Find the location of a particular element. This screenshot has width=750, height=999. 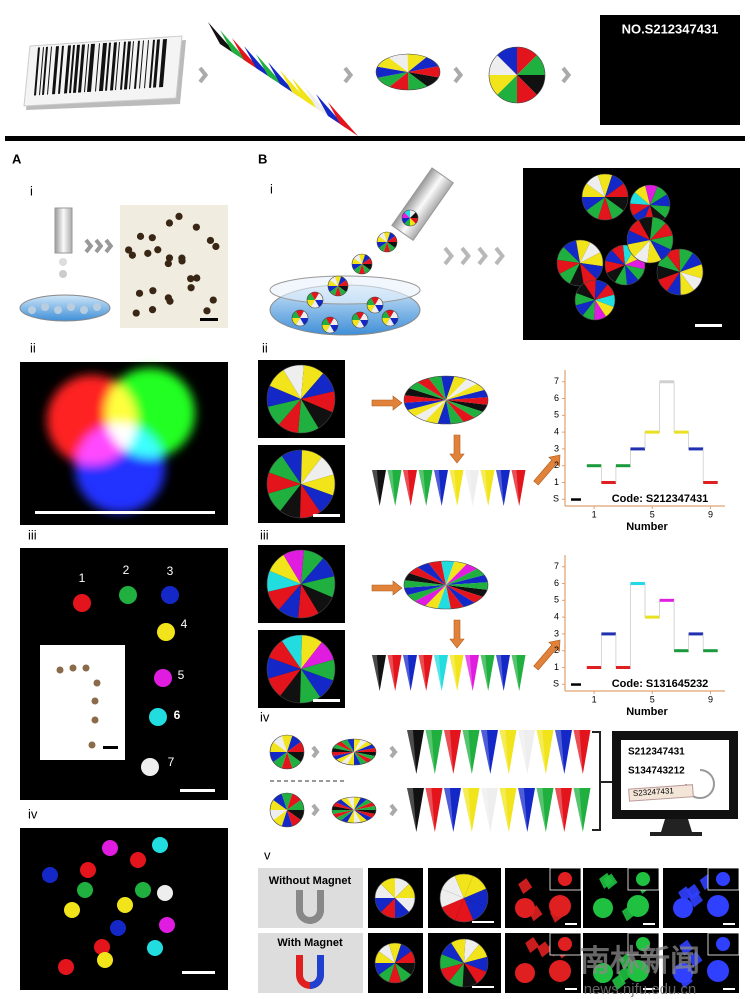

pipette is located at coordinates (422, 204).